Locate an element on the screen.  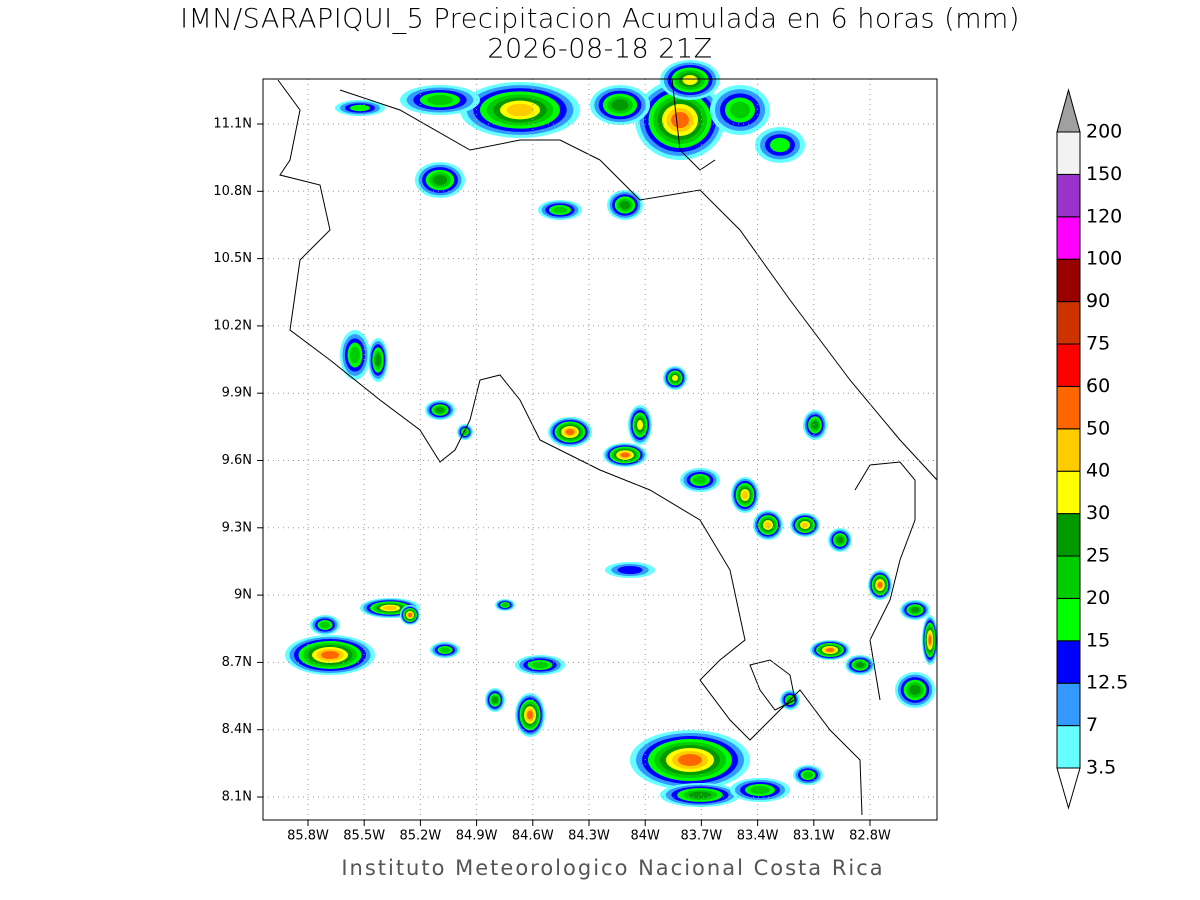
colorbar-label: 30 is located at coordinates (1098, 513).